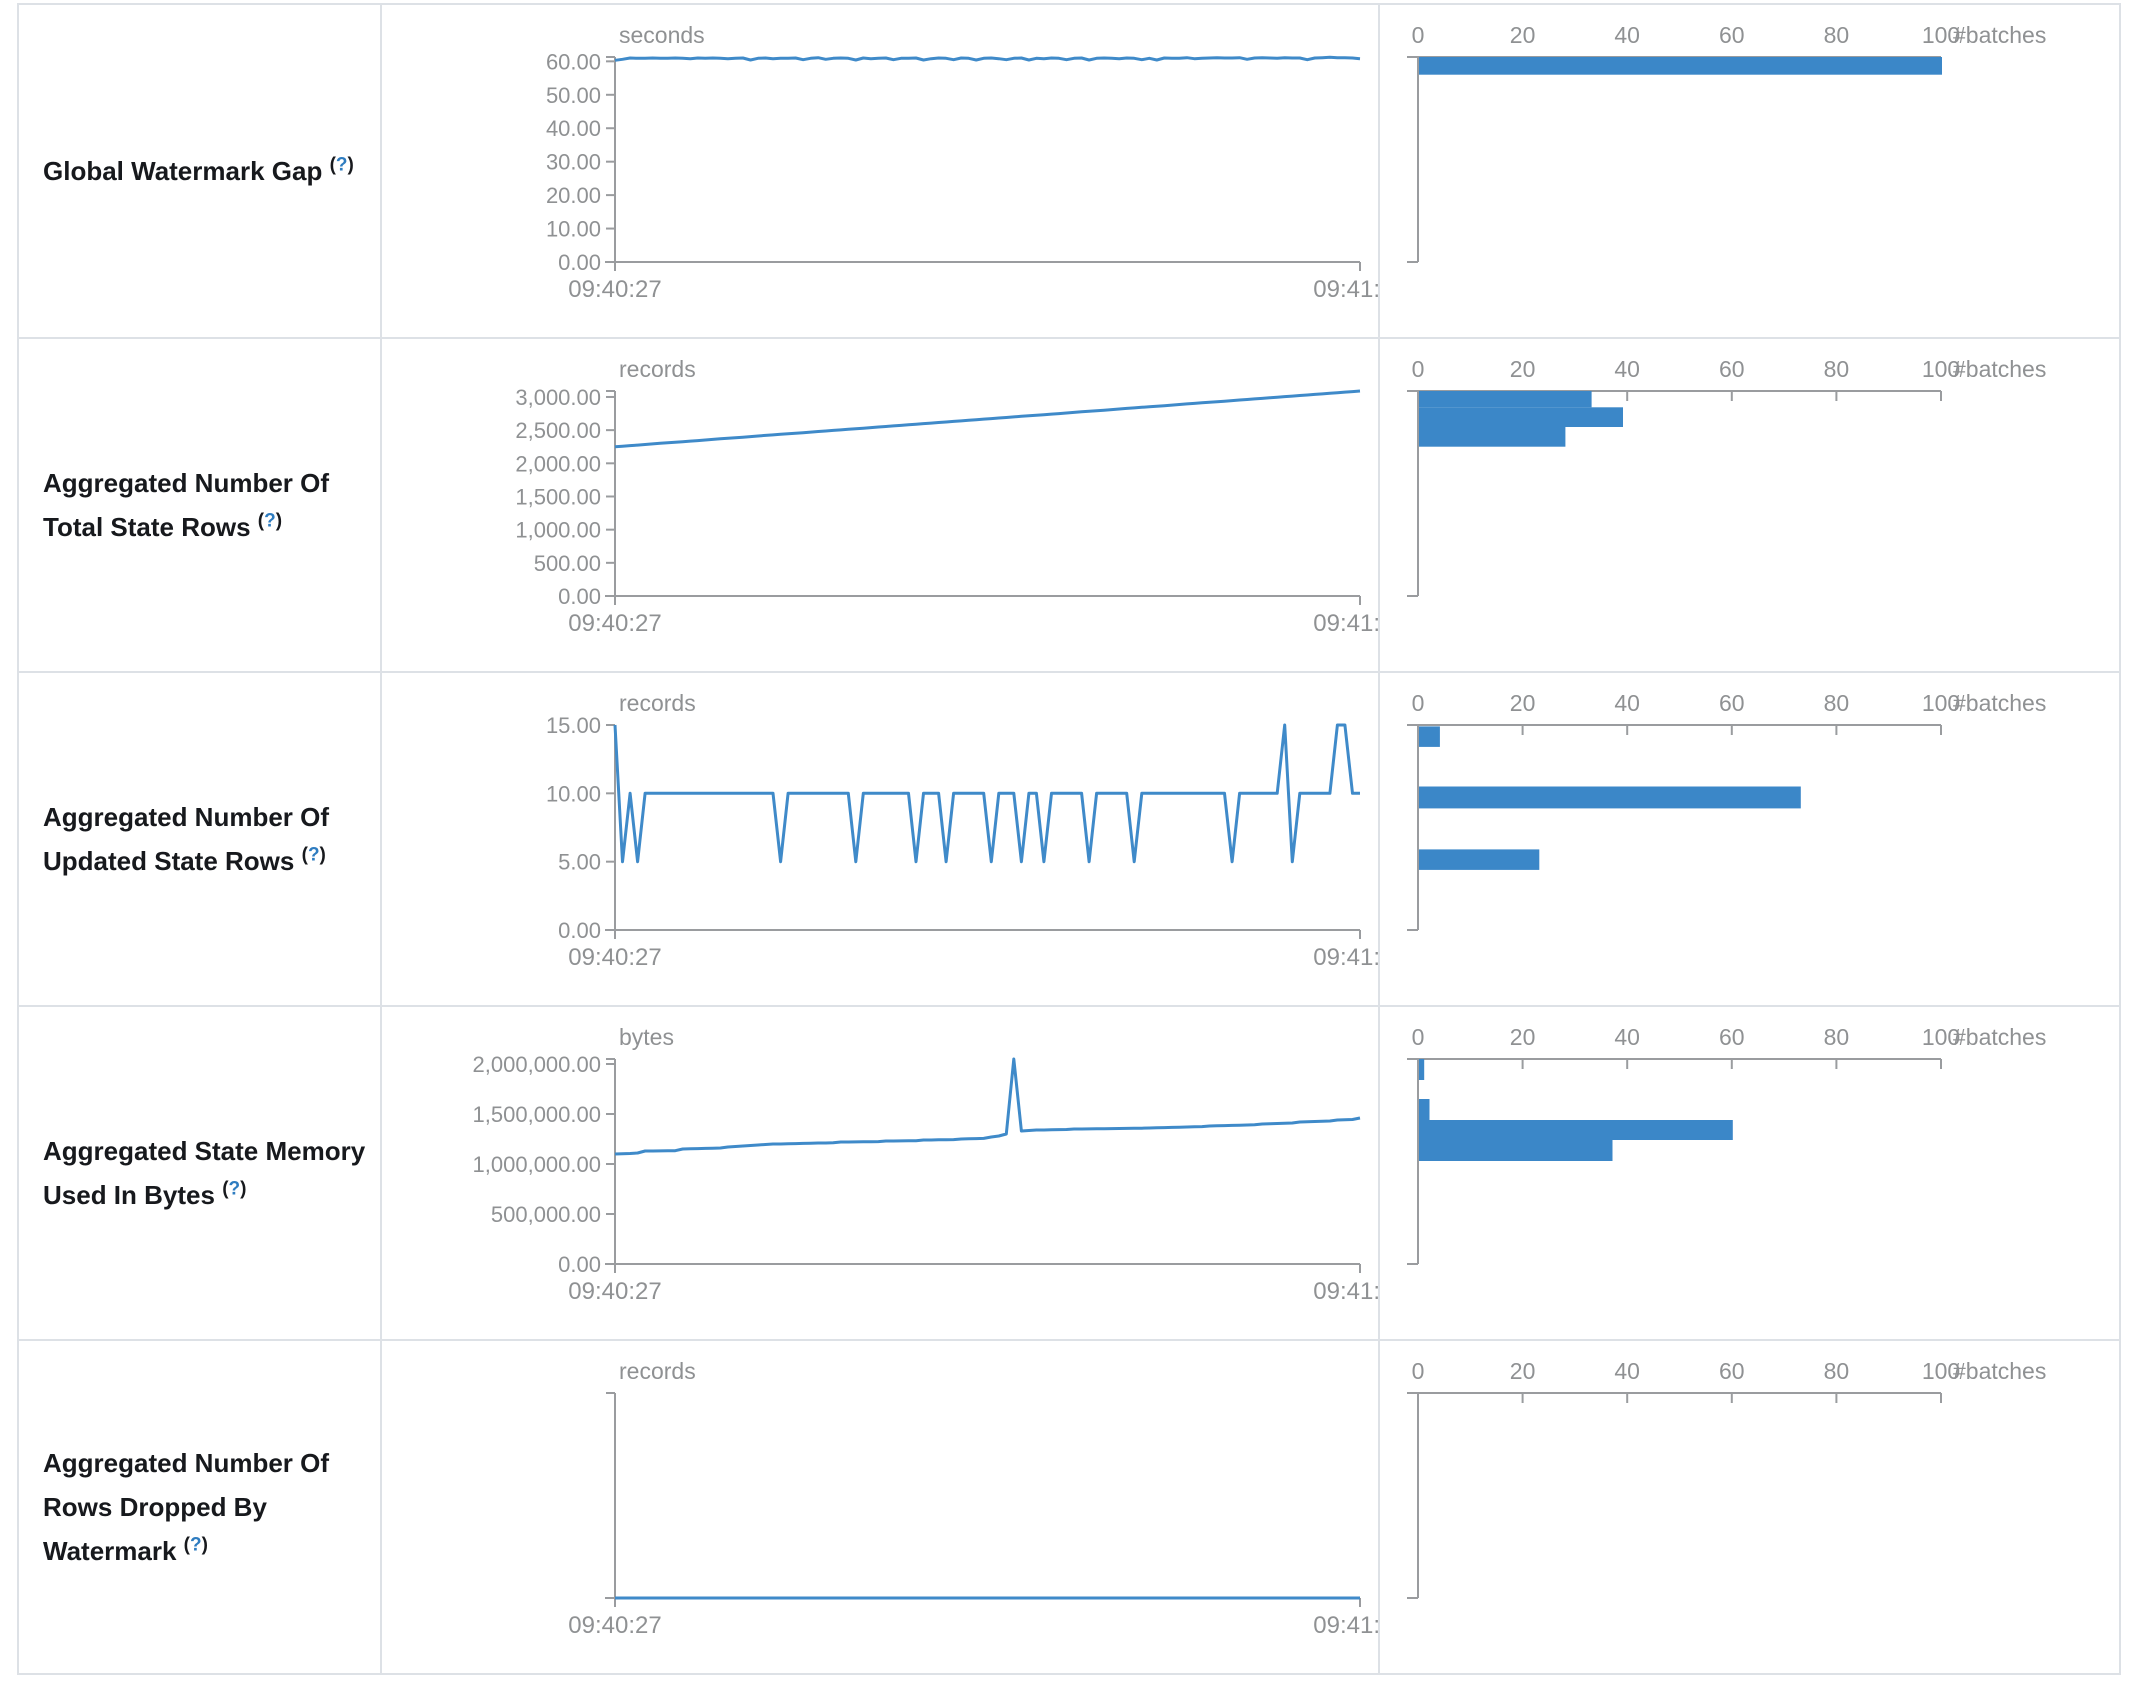  What do you see at coordinates (200, 171) in the screenshot?
I see `metric-label-cell: Global Watermark Gap (?)` at bounding box center [200, 171].